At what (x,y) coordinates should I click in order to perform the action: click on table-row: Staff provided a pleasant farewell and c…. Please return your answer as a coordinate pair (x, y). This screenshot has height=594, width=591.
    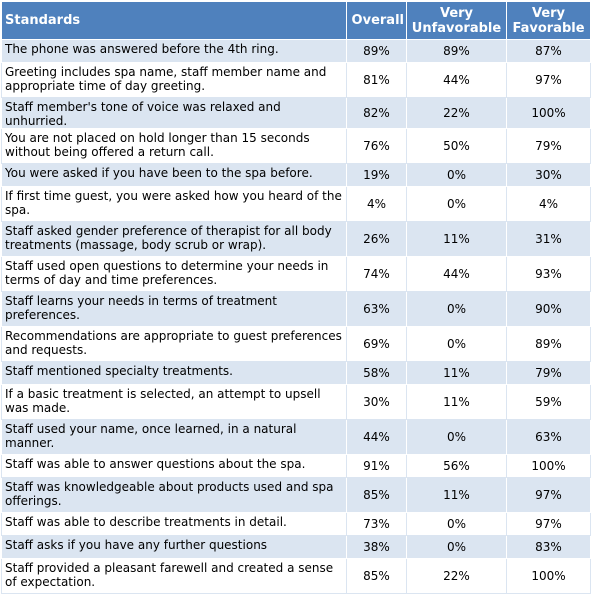
    Looking at the image, I should click on (296, 576).